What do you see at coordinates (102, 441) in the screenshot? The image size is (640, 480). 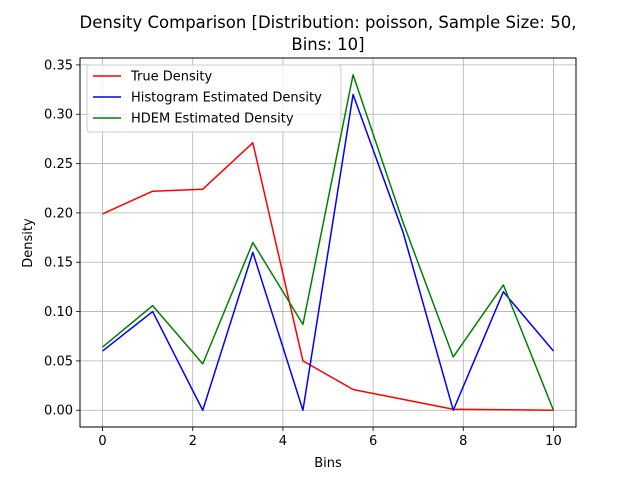 I see `x-tick-label-0: 0` at bounding box center [102, 441].